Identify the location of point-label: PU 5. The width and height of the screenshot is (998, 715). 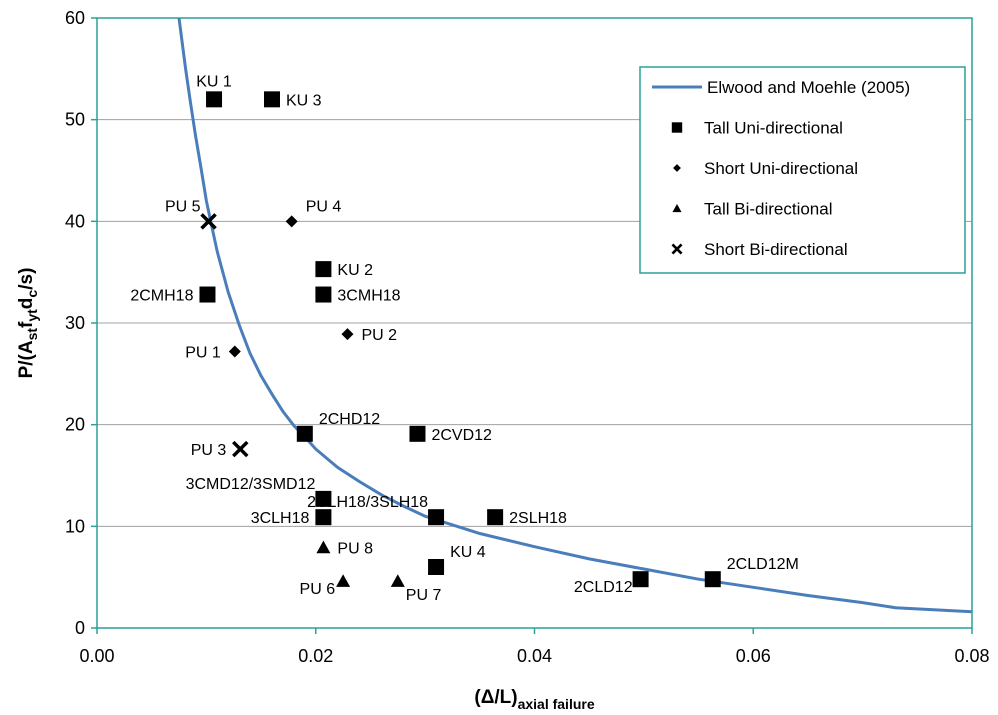
(183, 206).